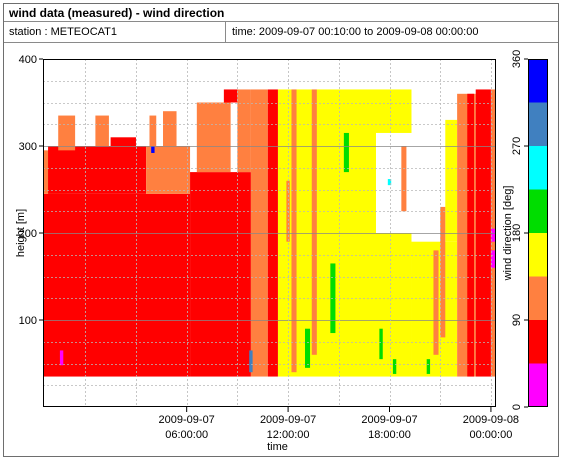 The height and width of the screenshot is (462, 564). What do you see at coordinates (117, 13) in the screenshot?
I see `chart-title: wind data (measured) - wind direction` at bounding box center [117, 13].